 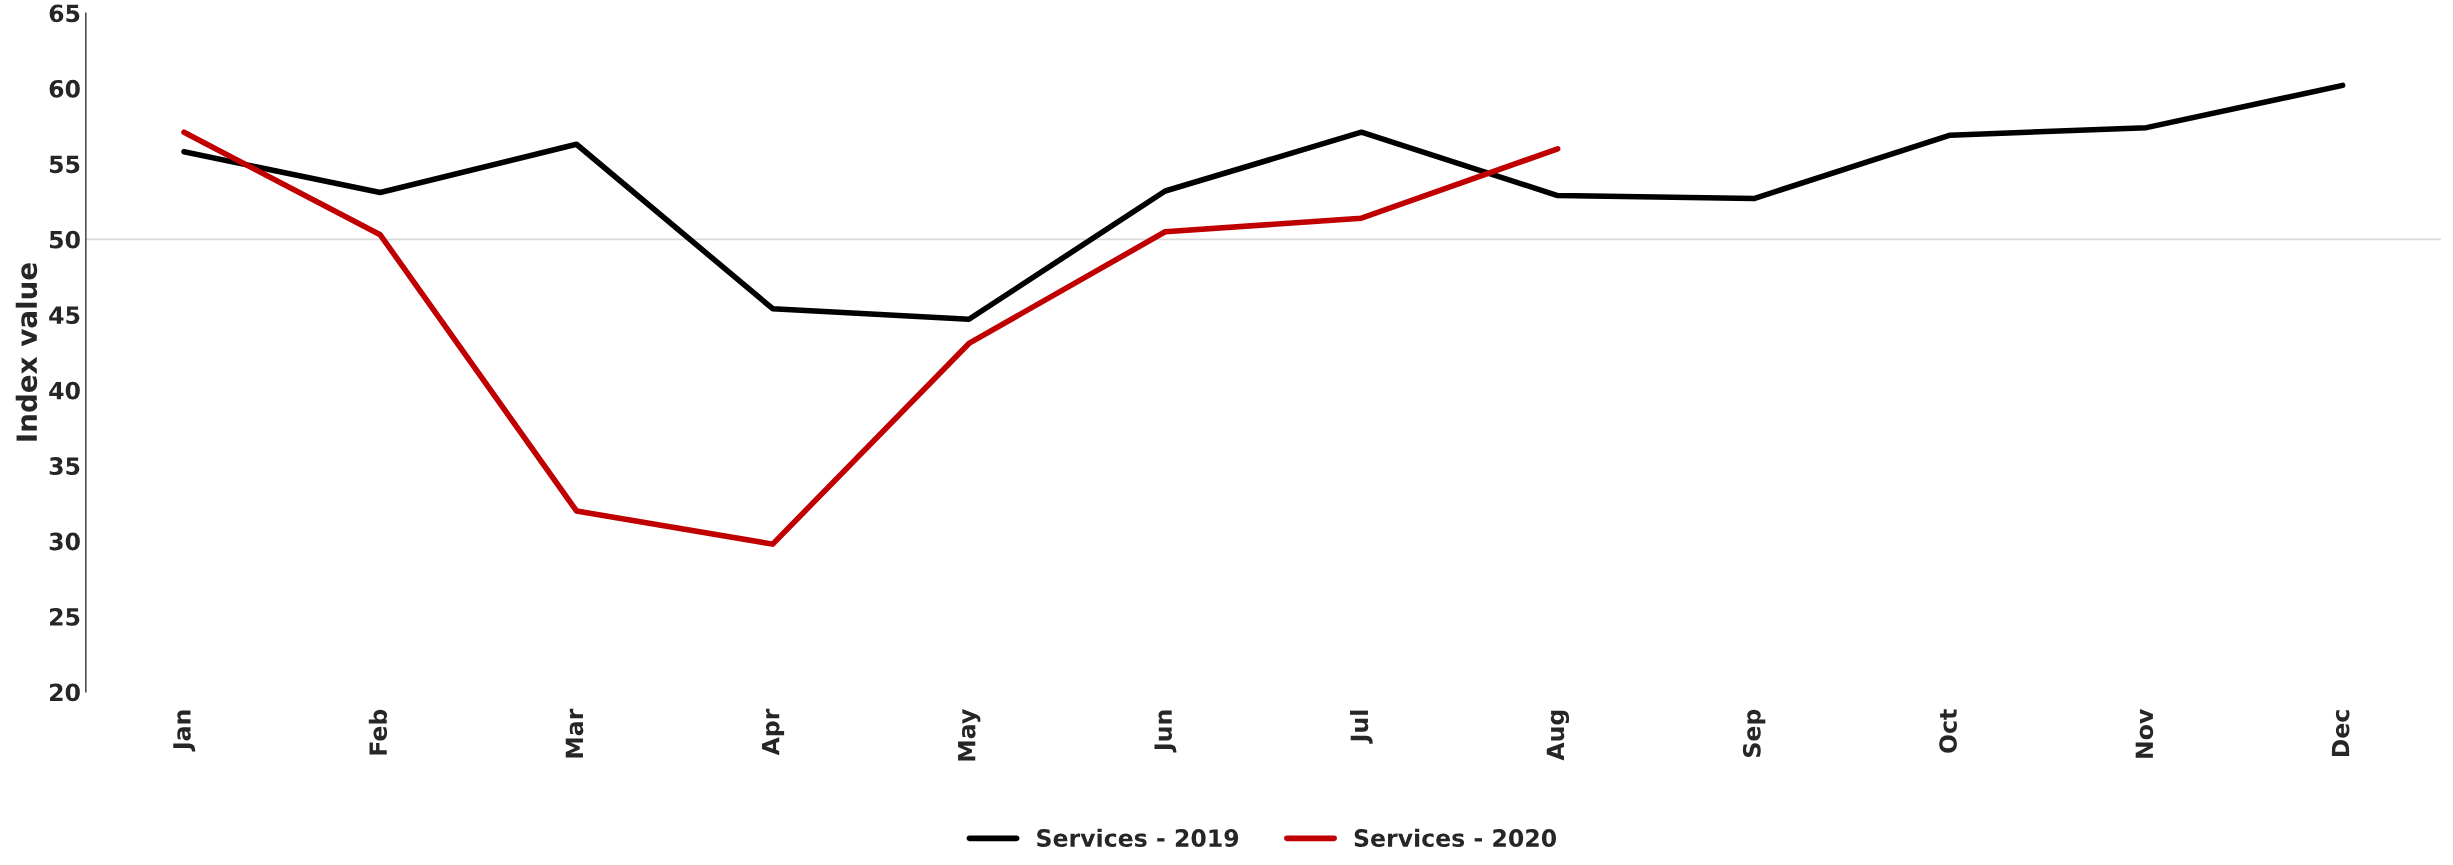 What do you see at coordinates (65, 617) in the screenshot?
I see `y-tick-label: 25` at bounding box center [65, 617].